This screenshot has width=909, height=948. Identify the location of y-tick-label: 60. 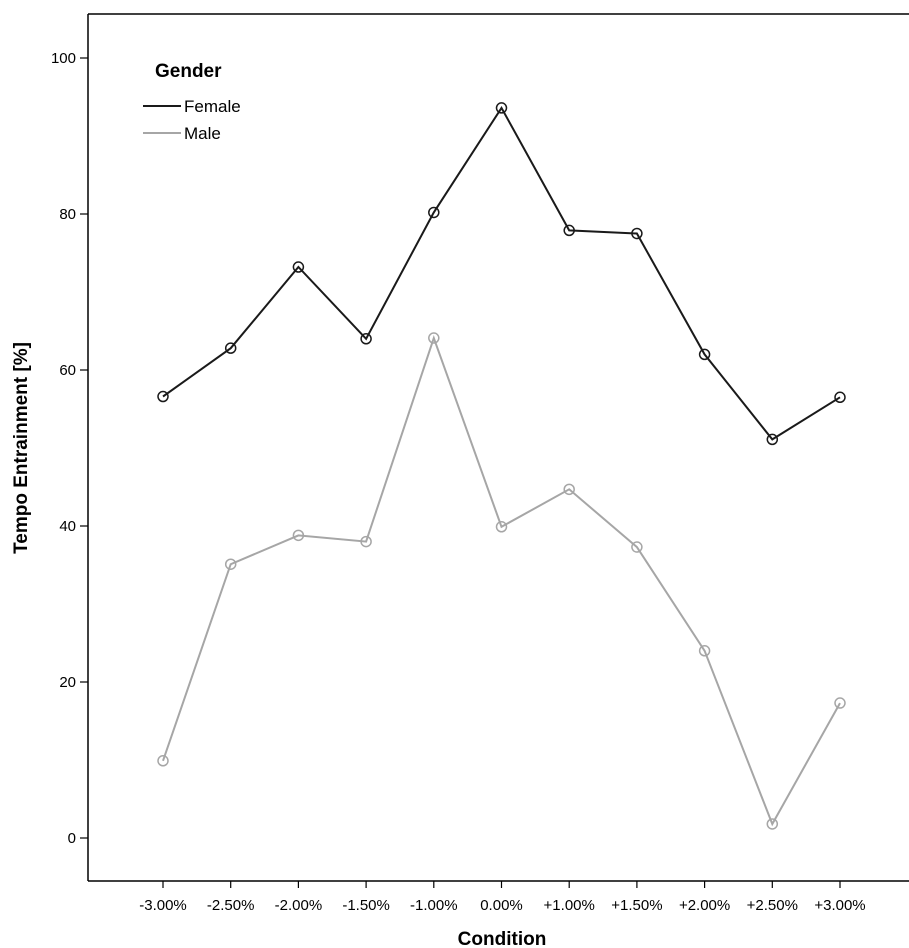
(67, 370).